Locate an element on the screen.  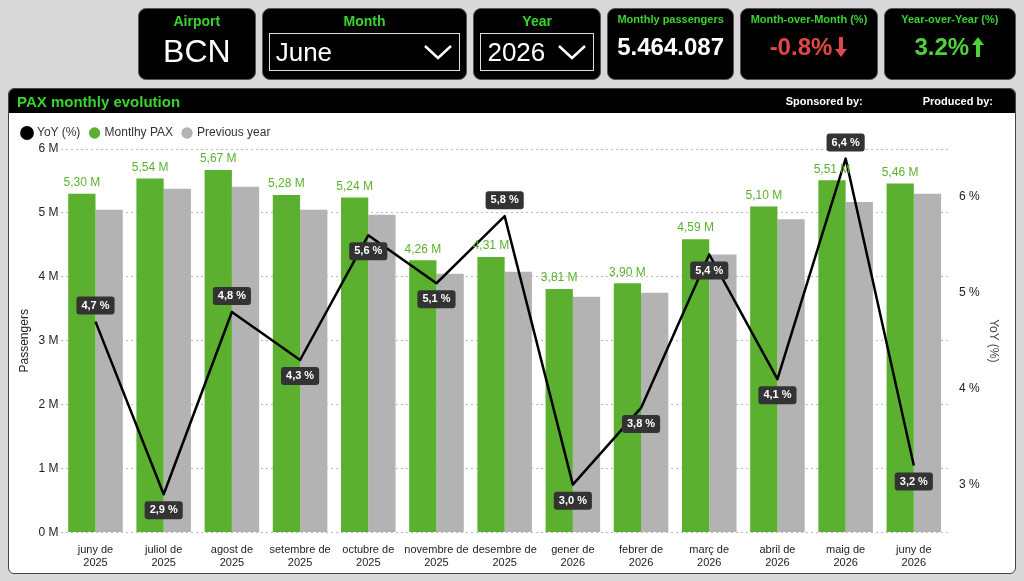
text: 3.2% is located at coordinates (942, 47).